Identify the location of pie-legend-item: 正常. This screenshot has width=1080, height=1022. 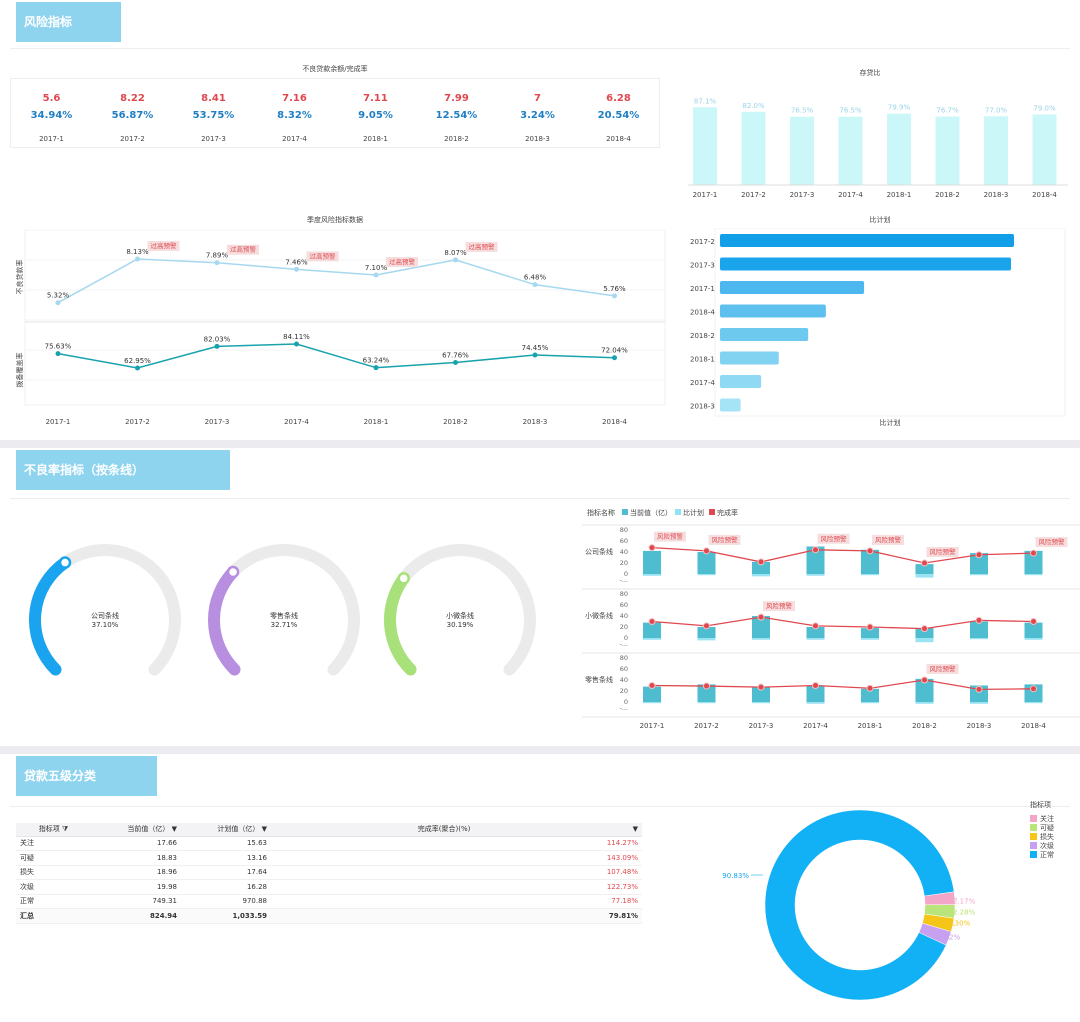
(1042, 854).